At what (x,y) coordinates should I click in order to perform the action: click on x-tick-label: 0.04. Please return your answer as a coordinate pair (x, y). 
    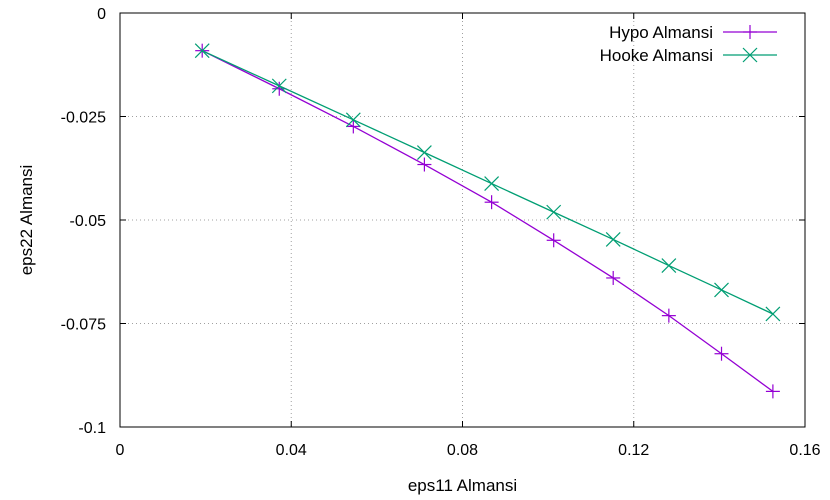
    Looking at the image, I should click on (291, 450).